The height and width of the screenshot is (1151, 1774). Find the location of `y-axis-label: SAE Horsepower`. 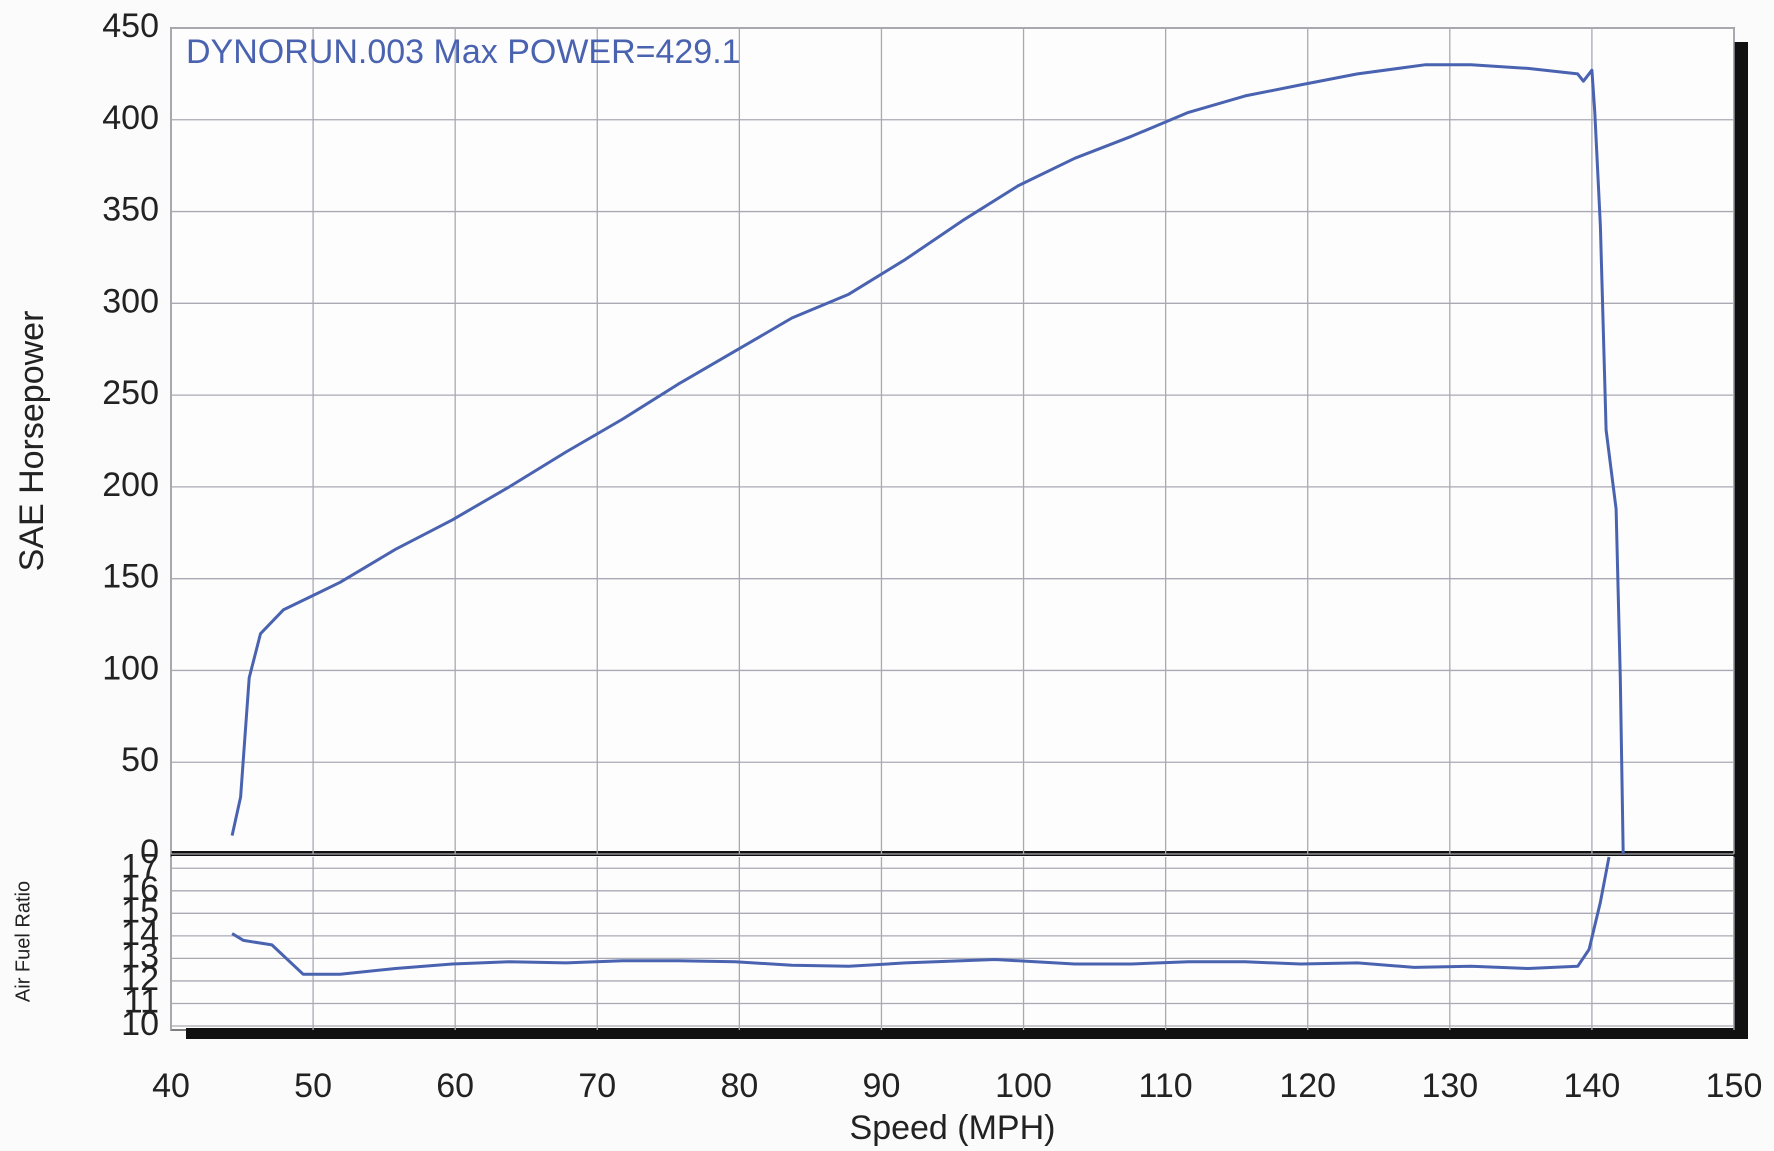

y-axis-label: SAE Horsepower is located at coordinates (32, 441).